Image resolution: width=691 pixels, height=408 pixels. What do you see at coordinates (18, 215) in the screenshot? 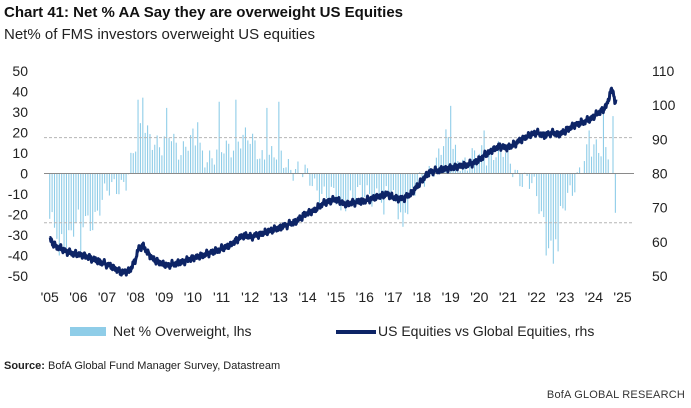
I see `y-left-tick-label: -20` at bounding box center [18, 215].